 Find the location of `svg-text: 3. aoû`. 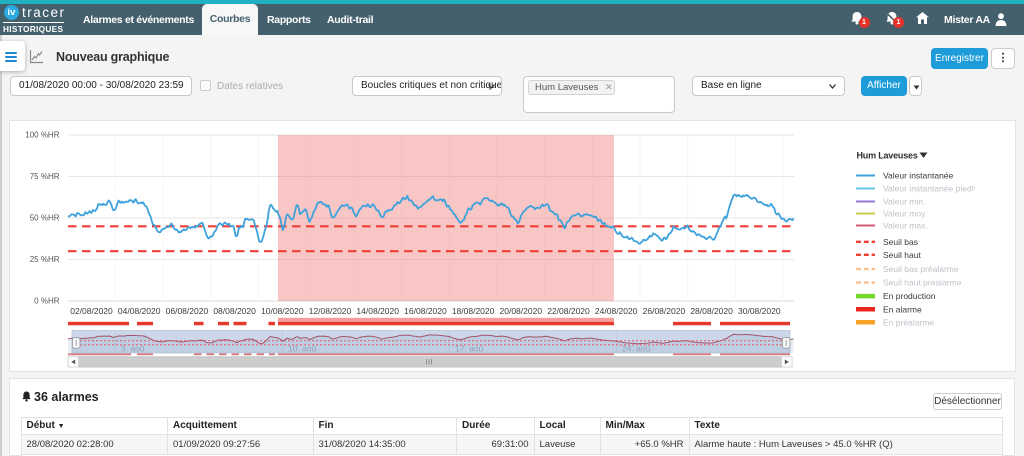

svg-text: 3. aoû is located at coordinates (133, 349).